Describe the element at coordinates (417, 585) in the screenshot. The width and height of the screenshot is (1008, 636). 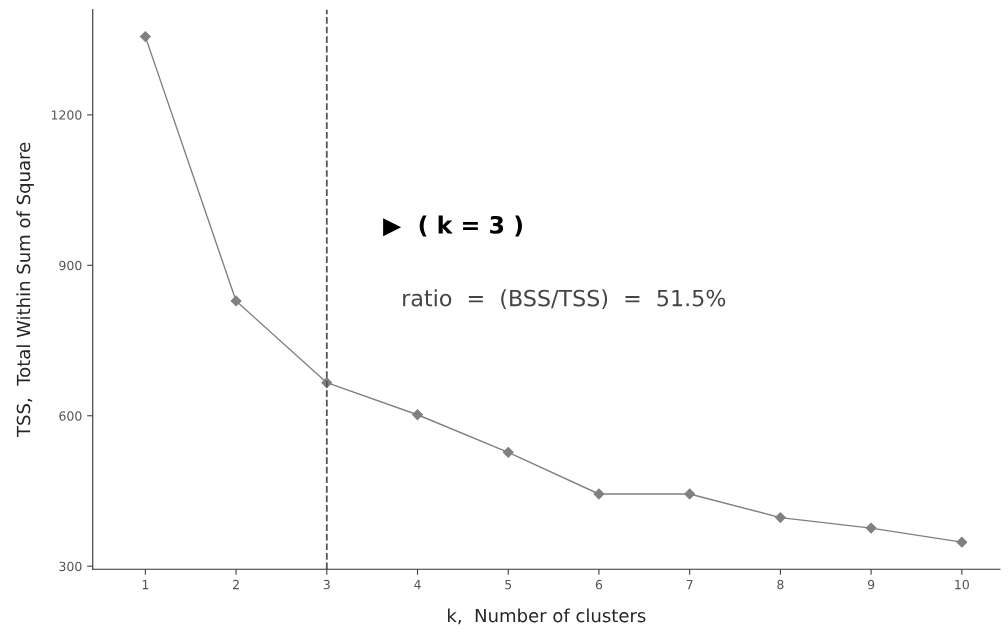
I see `x-tick-label: 4` at that location.